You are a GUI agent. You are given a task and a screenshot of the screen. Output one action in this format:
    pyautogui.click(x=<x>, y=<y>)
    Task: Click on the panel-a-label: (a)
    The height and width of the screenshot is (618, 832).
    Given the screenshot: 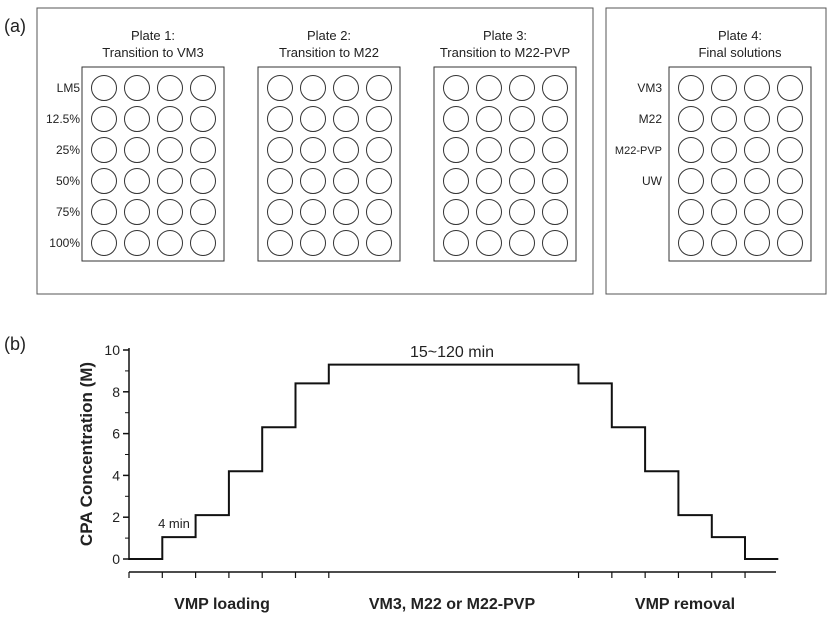 What is the action you would take?
    pyautogui.click(x=15, y=26)
    